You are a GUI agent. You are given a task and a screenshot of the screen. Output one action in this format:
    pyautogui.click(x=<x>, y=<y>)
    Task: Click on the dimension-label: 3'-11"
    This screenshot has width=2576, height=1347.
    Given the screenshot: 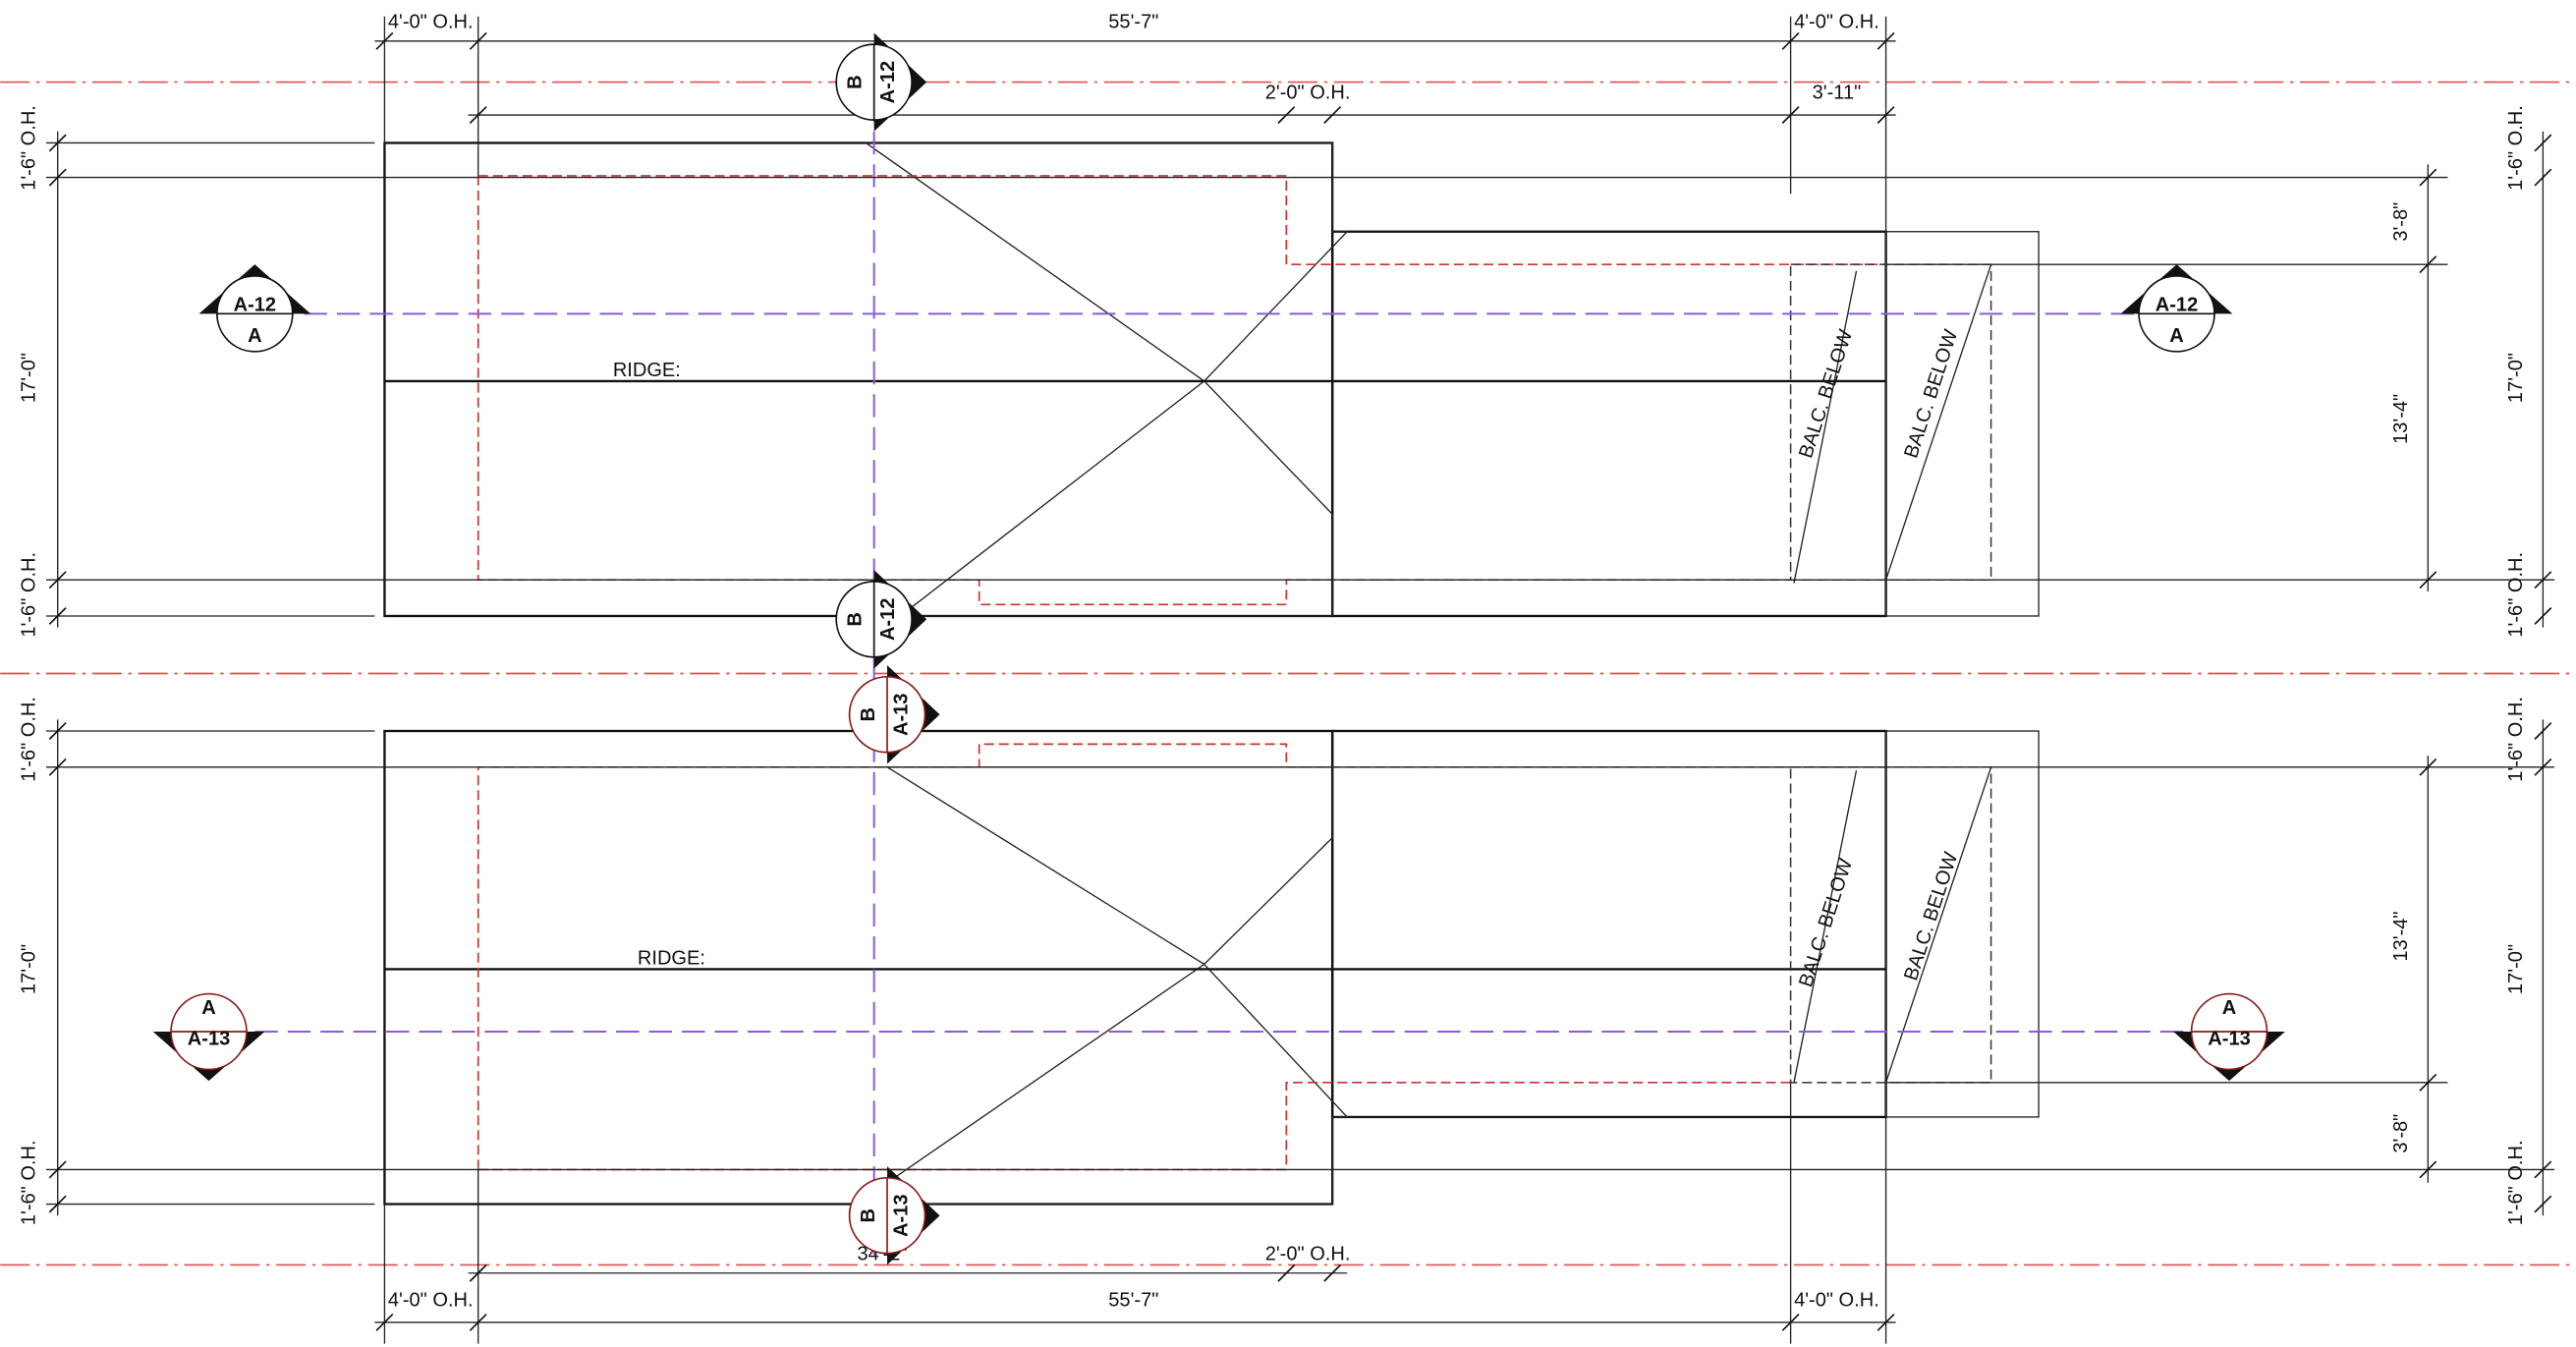 What is the action you would take?
    pyautogui.click(x=1837, y=93)
    